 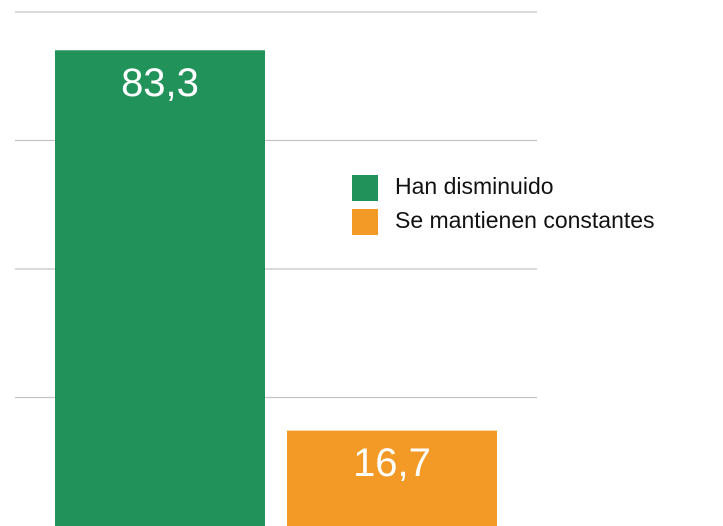 What do you see at coordinates (525, 220) in the screenshot?
I see `legend-label: Se mantienen constantes` at bounding box center [525, 220].